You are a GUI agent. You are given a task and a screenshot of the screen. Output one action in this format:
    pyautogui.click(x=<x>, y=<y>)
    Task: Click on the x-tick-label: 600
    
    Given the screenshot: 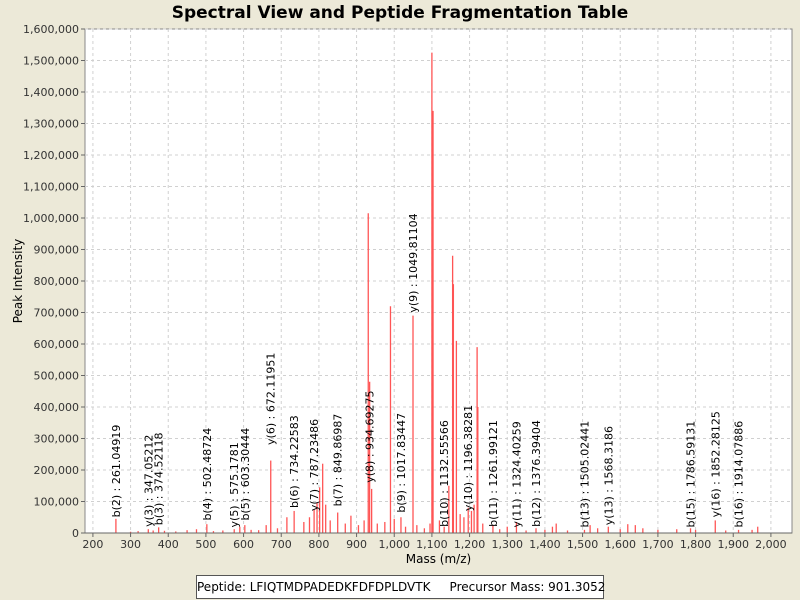 What is the action you would take?
    pyautogui.click(x=243, y=544)
    